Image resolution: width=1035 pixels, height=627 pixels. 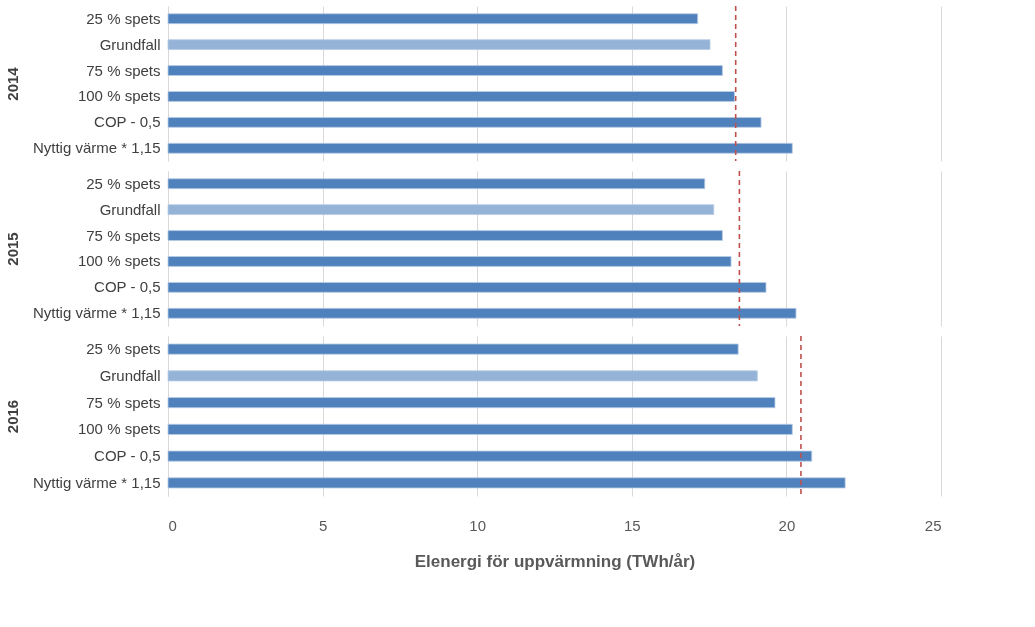 What do you see at coordinates (933, 525) in the screenshot?
I see `x-tick-label: 25` at bounding box center [933, 525].